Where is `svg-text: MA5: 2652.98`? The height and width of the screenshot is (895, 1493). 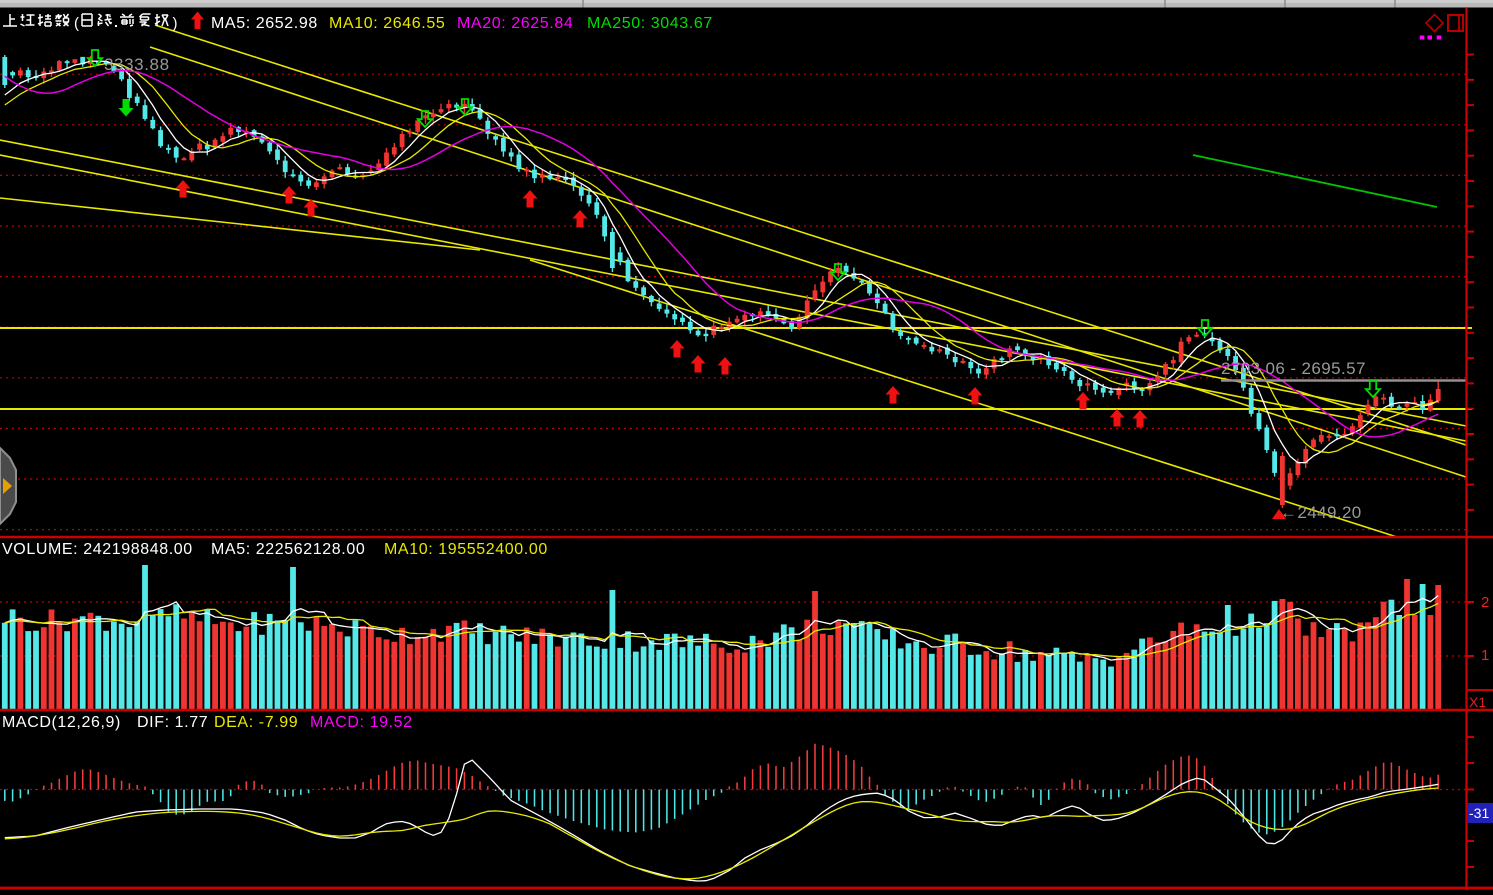 svg-text: MA5: 2652.98 is located at coordinates (264, 23).